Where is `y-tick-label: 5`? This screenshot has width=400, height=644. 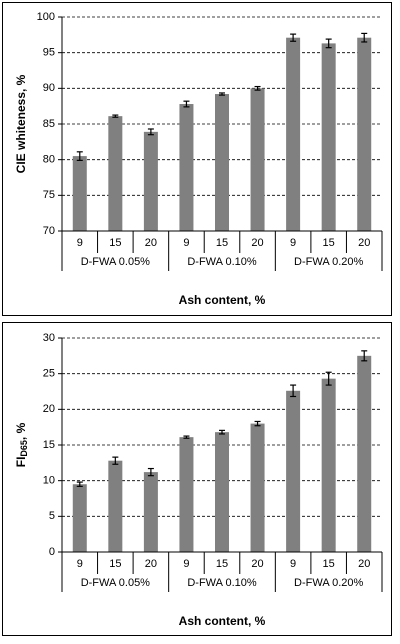 y-tick-label: 5 is located at coordinates (52, 516).